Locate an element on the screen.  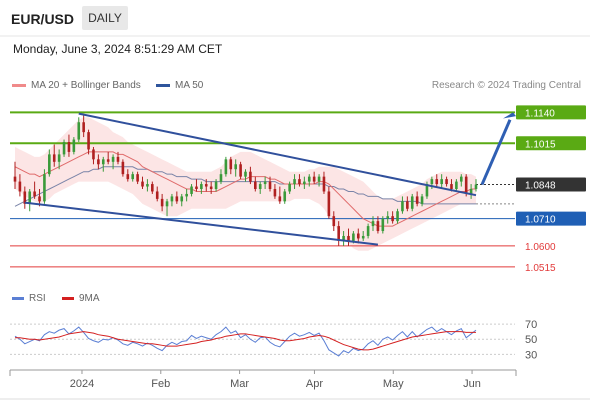
level-label-4: 1.0600 is located at coordinates (540, 247).